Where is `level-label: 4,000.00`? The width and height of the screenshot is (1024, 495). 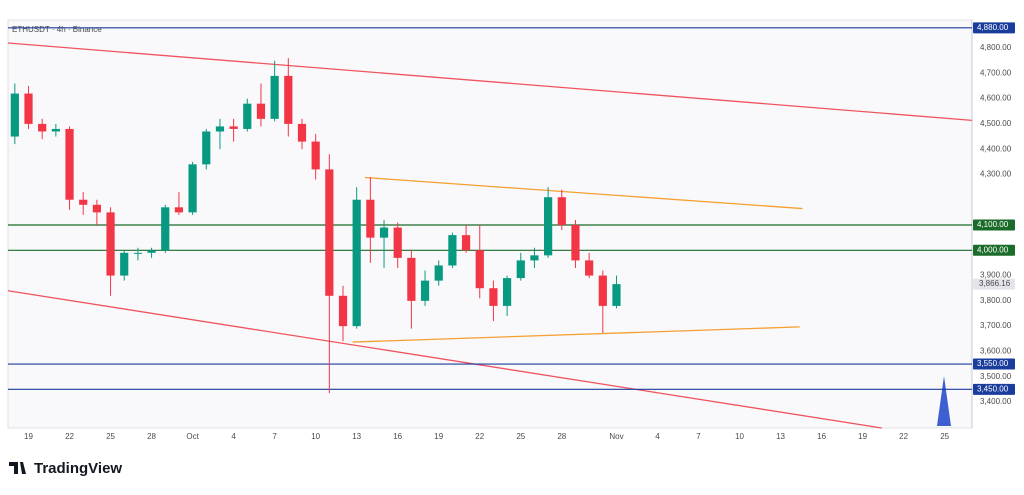
level-label: 4,000.00 is located at coordinates (993, 249).